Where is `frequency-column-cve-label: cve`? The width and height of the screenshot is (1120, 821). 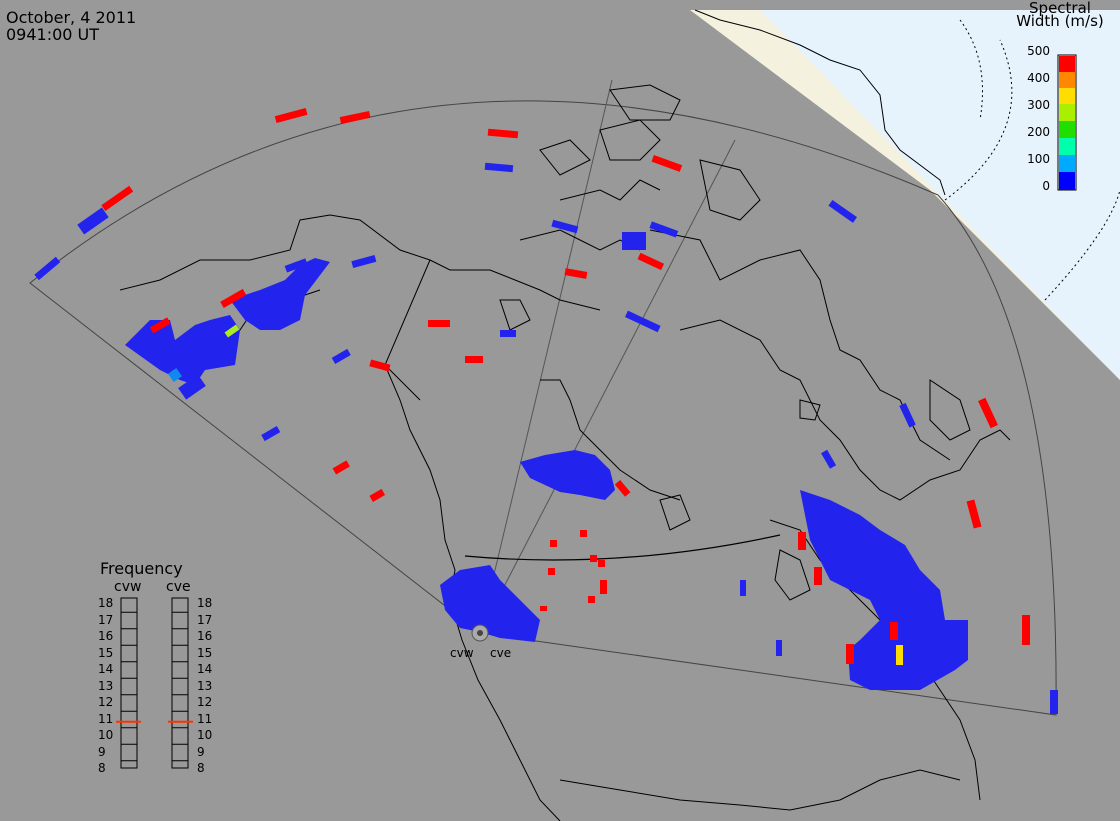 frequency-column-cve-label: cve is located at coordinates (178, 587).